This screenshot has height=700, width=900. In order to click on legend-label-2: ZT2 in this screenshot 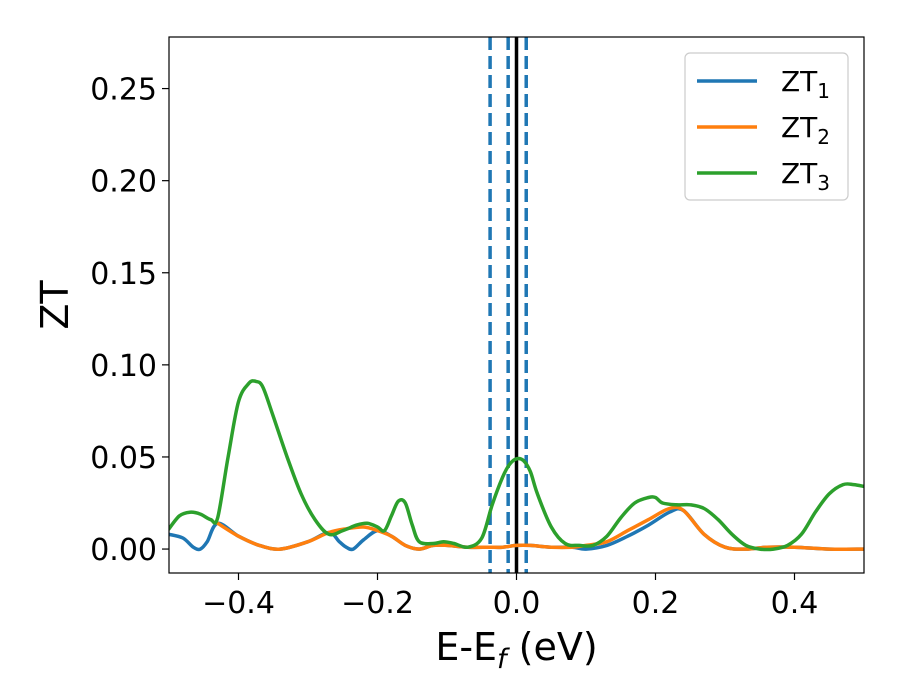, I will do `click(805, 130)`.